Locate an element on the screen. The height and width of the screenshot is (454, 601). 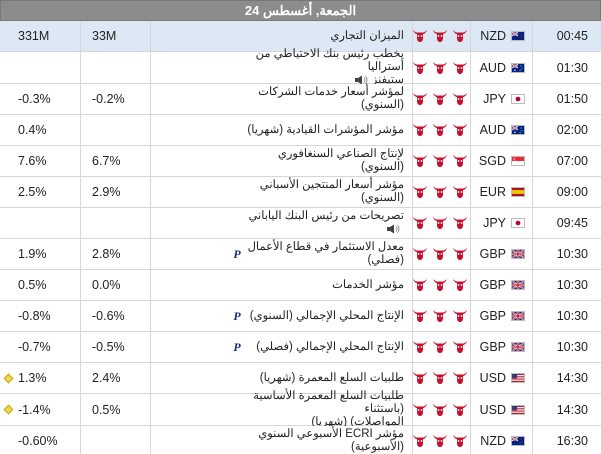
day-header-label: الجمعة, أغسطس 24 is located at coordinates (300, 10).